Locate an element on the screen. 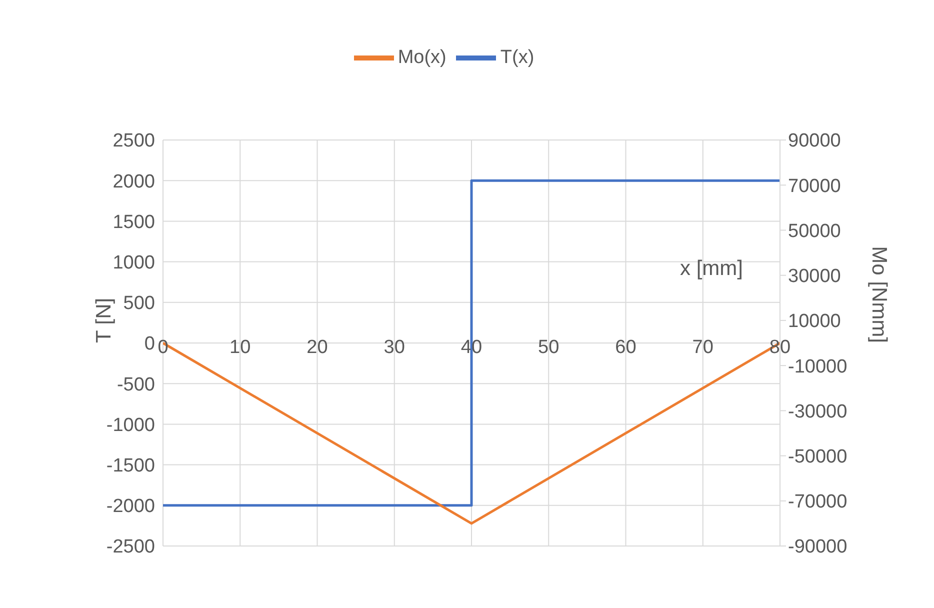 Image resolution: width=934 pixels, height=608 pixels. x-tick-label: 10 is located at coordinates (240, 347).